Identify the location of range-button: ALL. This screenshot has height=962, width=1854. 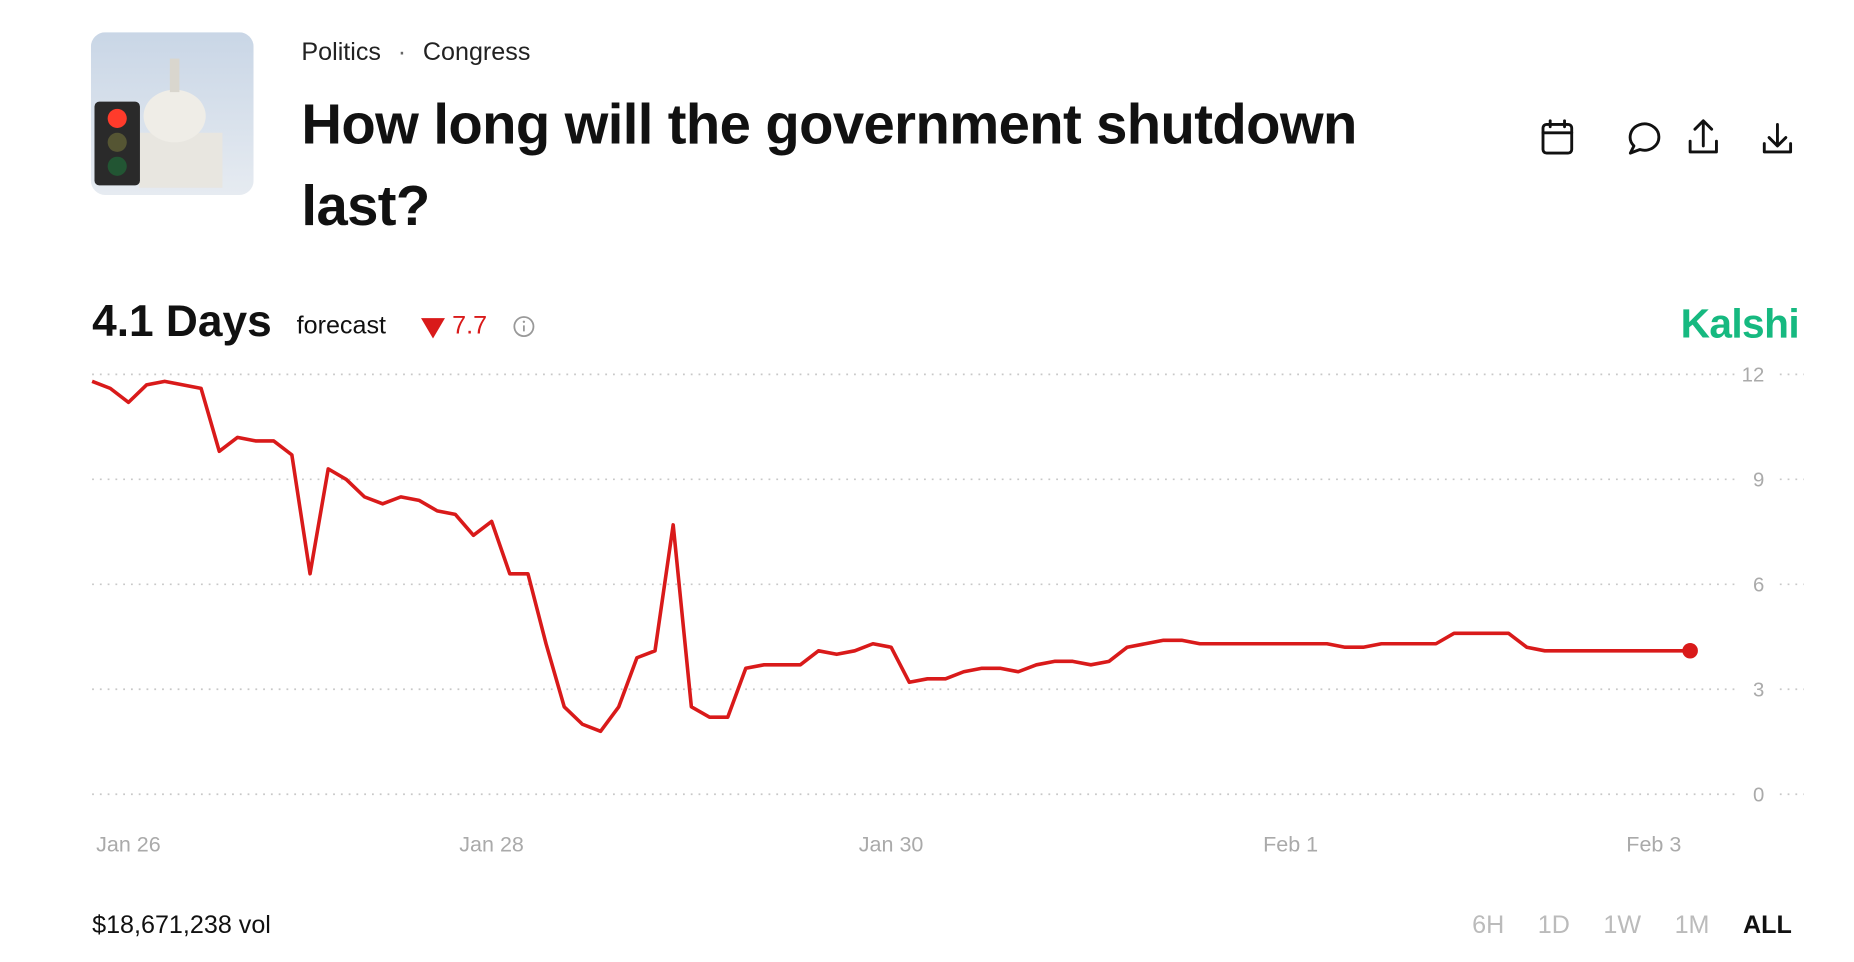
(1767, 925).